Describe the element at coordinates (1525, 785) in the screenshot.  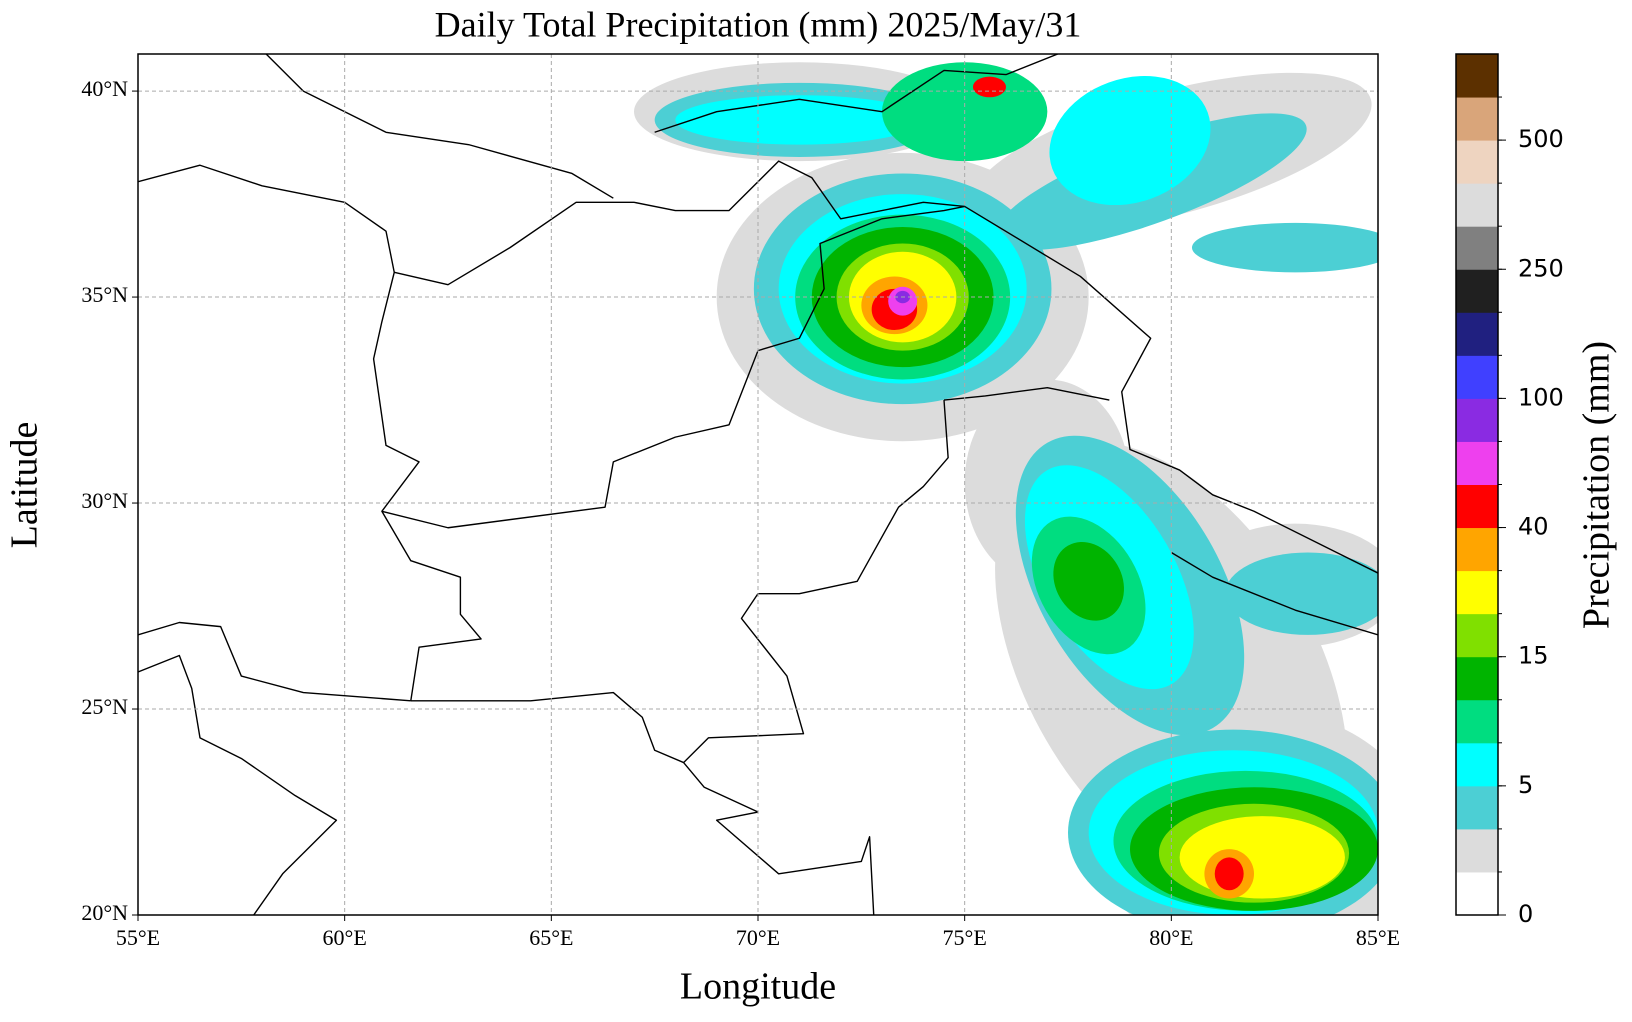
I see `colorbar-tick-label: 5` at that location.